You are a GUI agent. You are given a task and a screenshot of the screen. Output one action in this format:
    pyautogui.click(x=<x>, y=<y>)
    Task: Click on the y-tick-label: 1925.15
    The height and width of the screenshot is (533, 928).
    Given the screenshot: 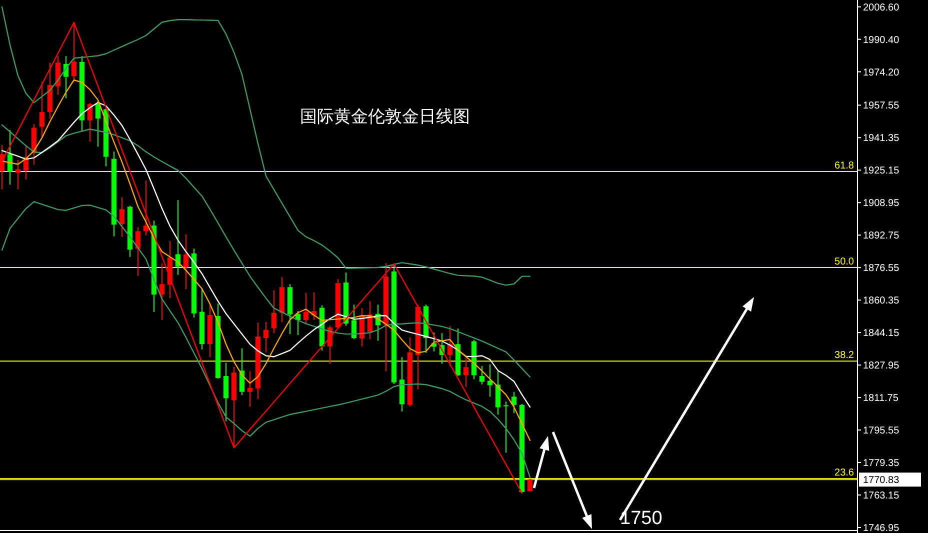 What is the action you would take?
    pyautogui.click(x=881, y=171)
    